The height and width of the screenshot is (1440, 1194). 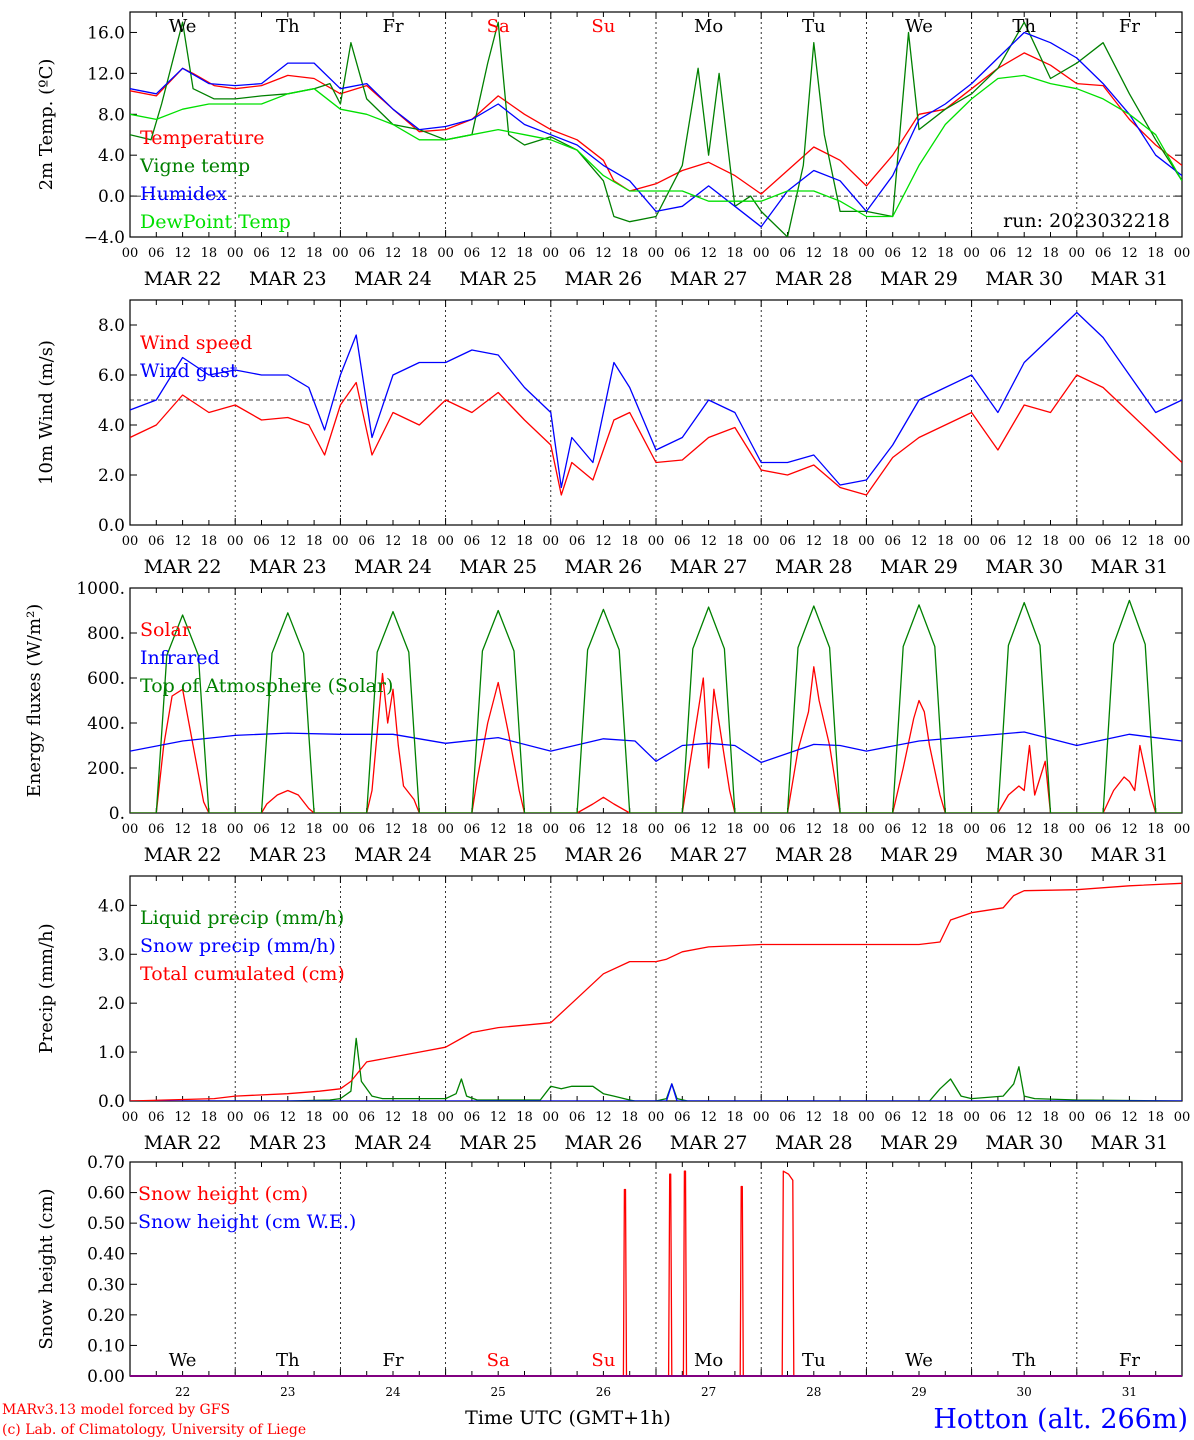 I want to click on y-tick-label: 2.0, so click(x=111, y=1004).